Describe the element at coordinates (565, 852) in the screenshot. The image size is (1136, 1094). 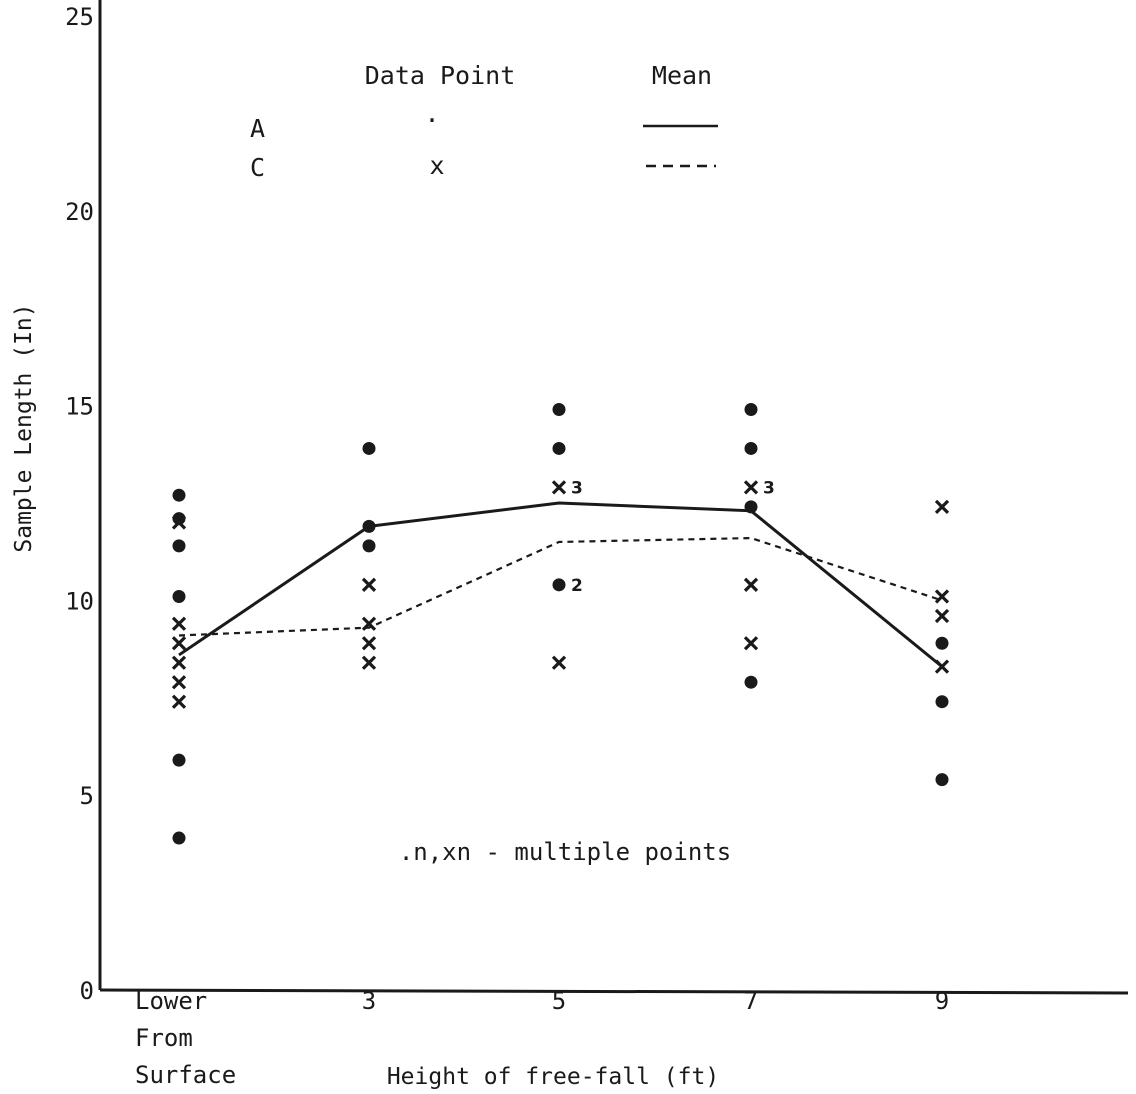
I see `multiple-points-note: .n,xn - multiple points` at that location.